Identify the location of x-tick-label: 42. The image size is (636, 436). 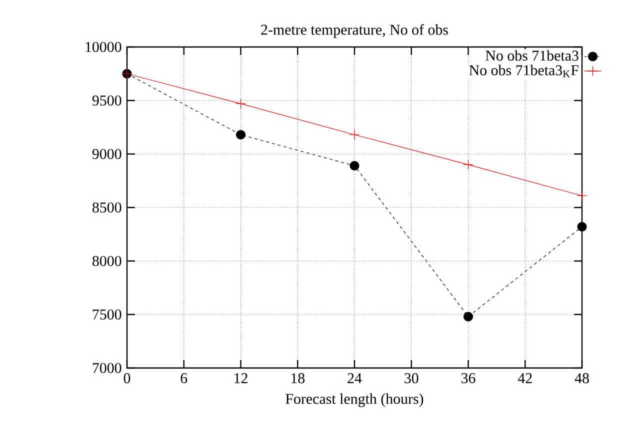
(525, 378).